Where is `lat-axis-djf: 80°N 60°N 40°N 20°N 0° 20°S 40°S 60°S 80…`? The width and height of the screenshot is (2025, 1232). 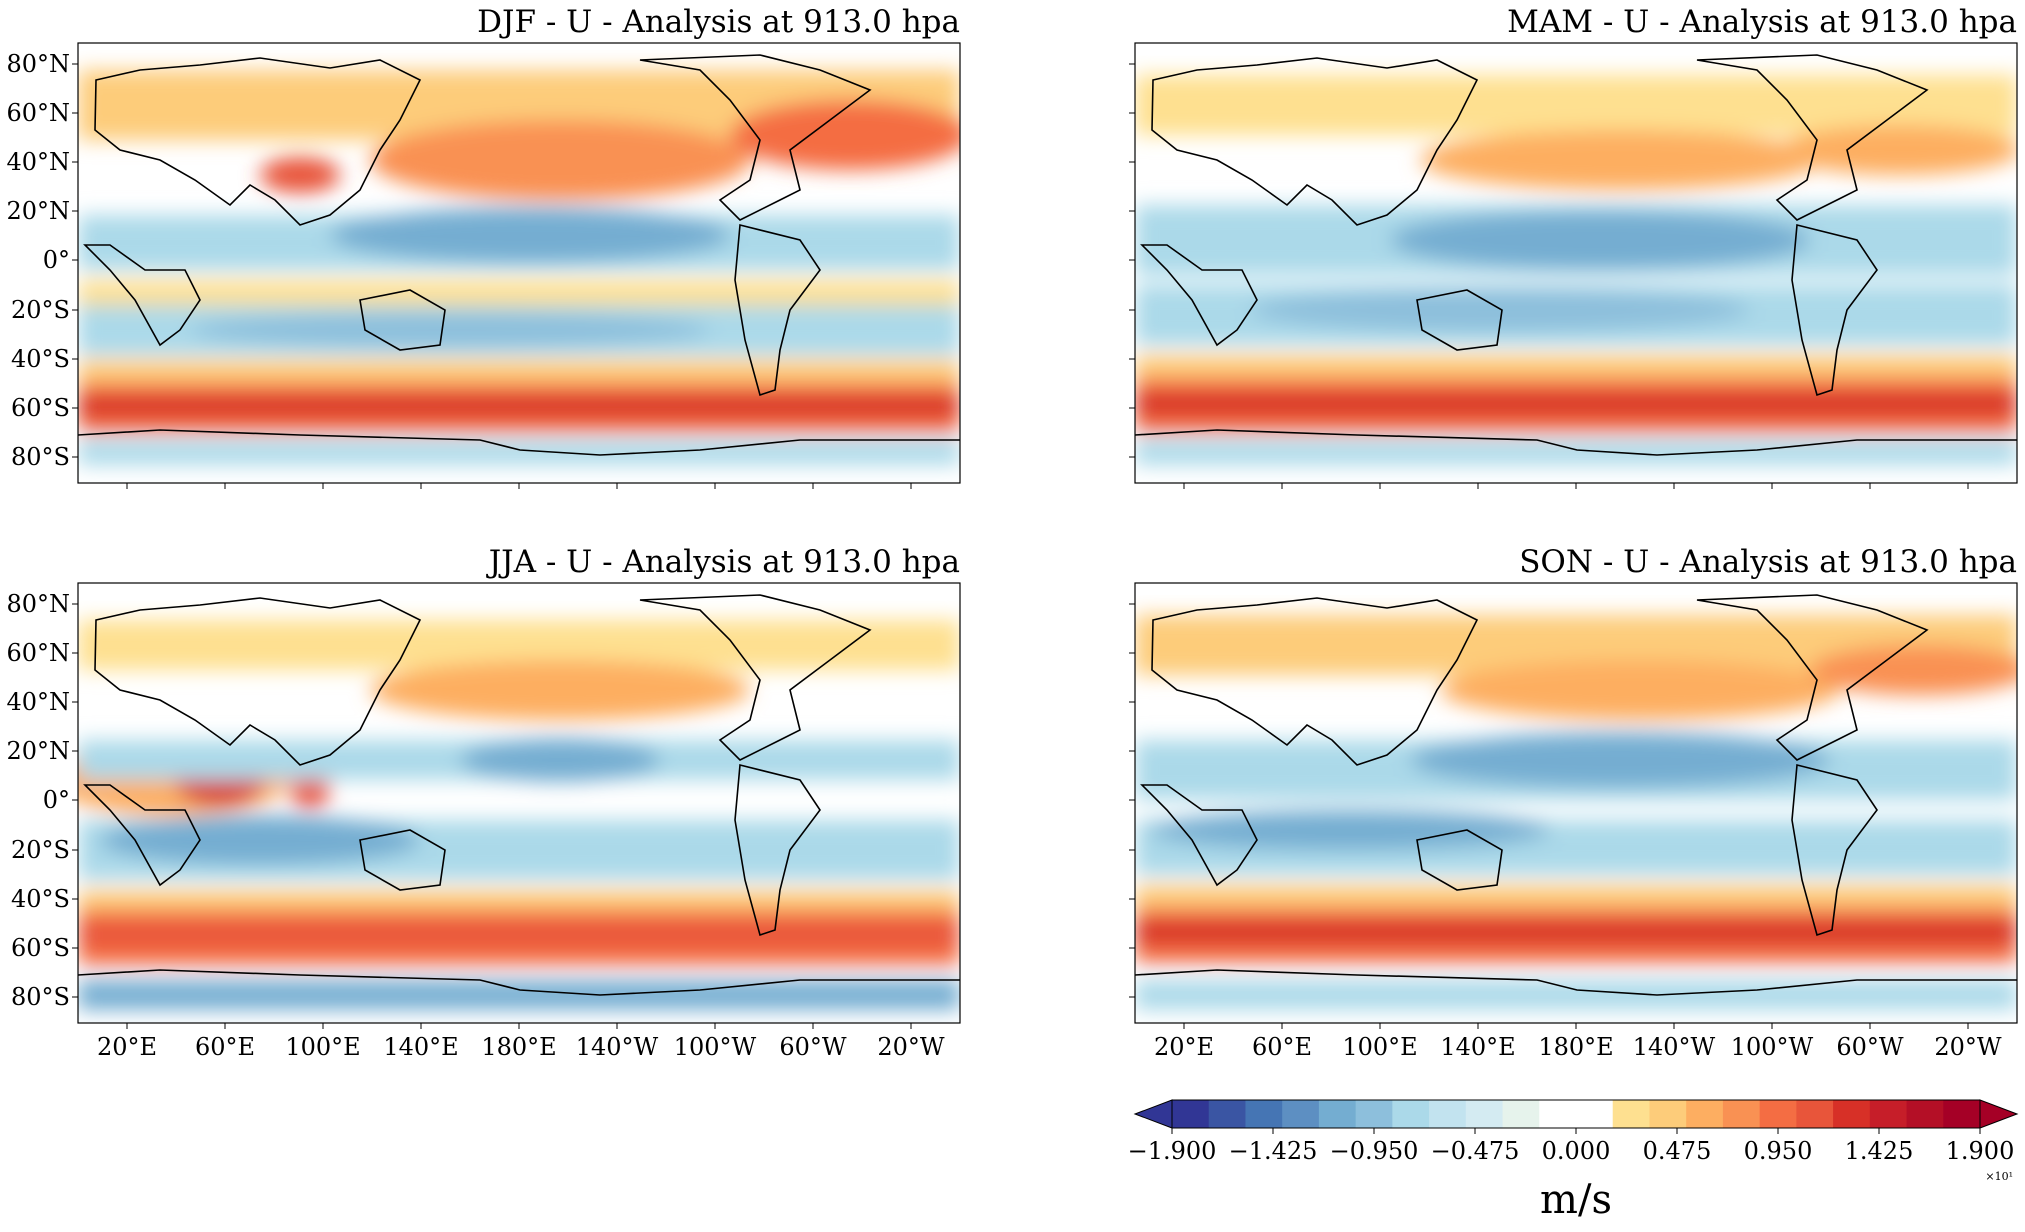
lat-axis-djf: 80°N 60°N 40°N 20°N 0° 20°S 40°S 60°S 80… is located at coordinates (42, 260).